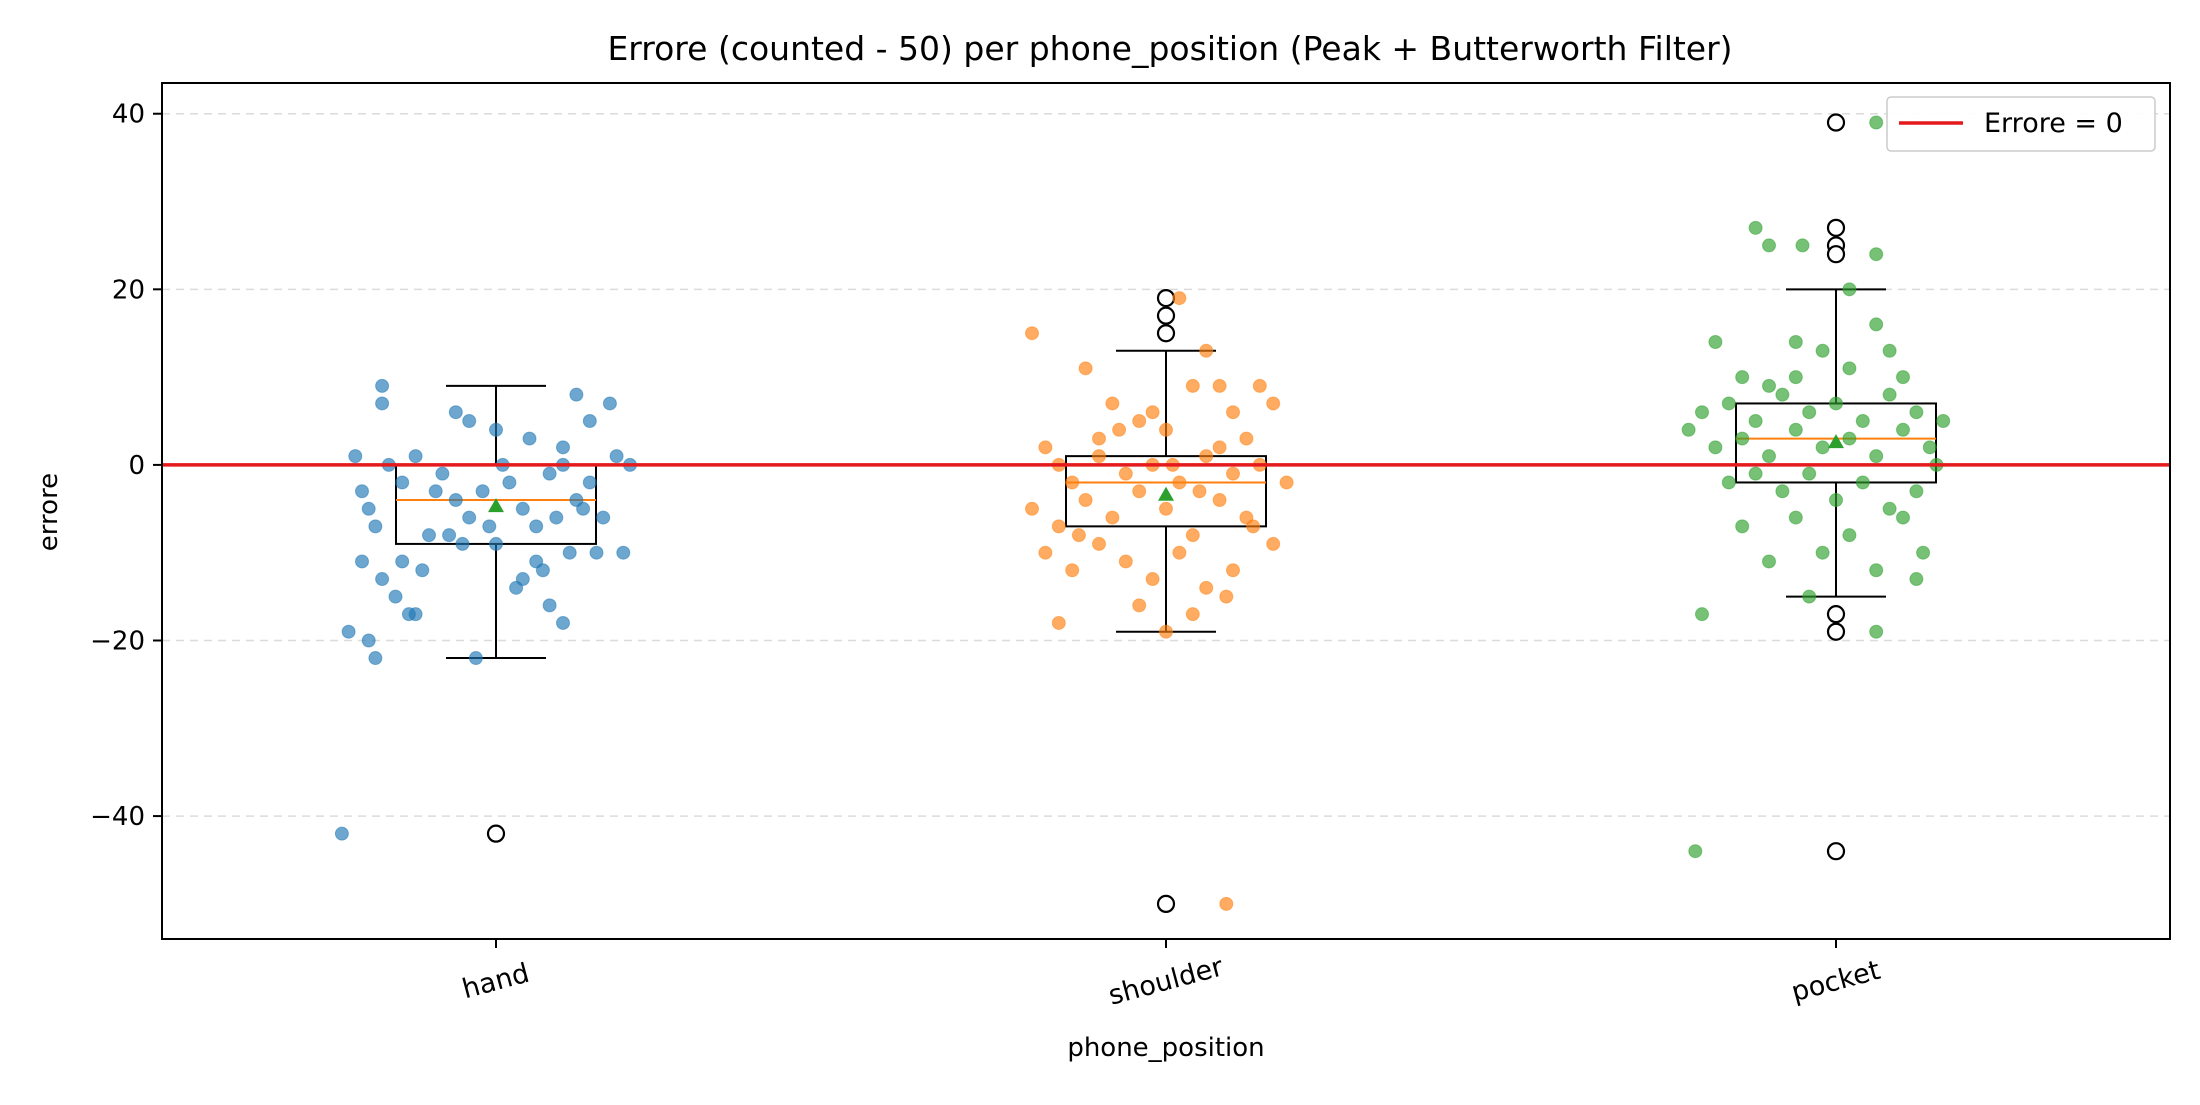  Describe the element at coordinates (496, 982) in the screenshot. I see `x-tick-label: hand` at that location.